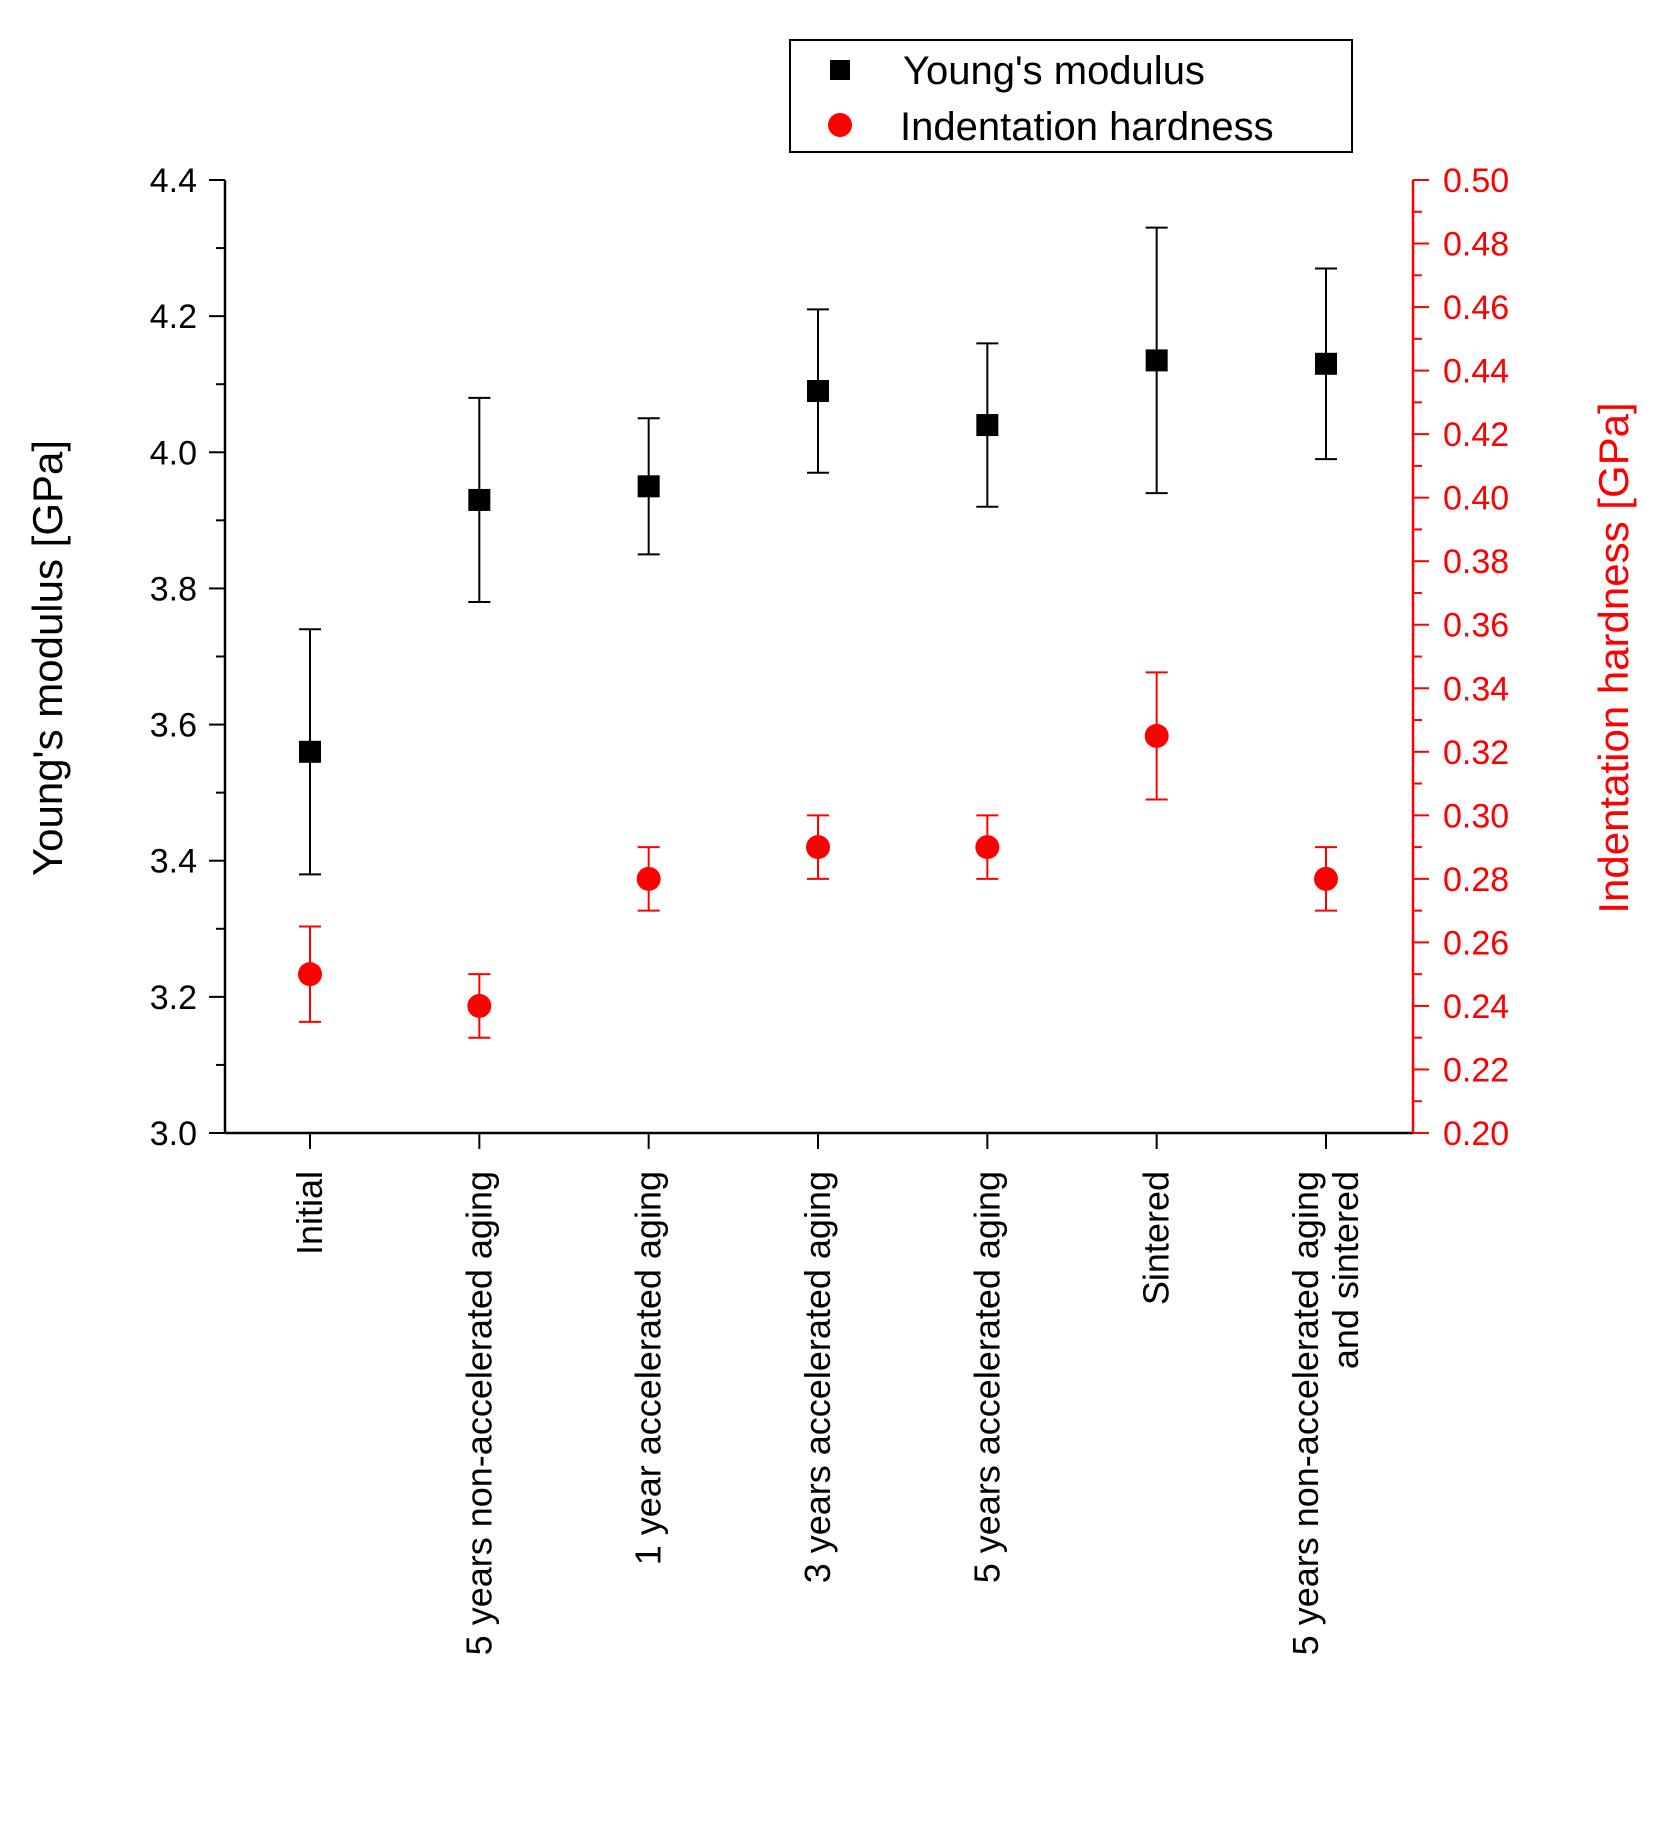 This screenshot has height=1822, width=1673. Describe the element at coordinates (1476, 245) in the screenshot. I see `right-tick-label: 0.48` at that location.